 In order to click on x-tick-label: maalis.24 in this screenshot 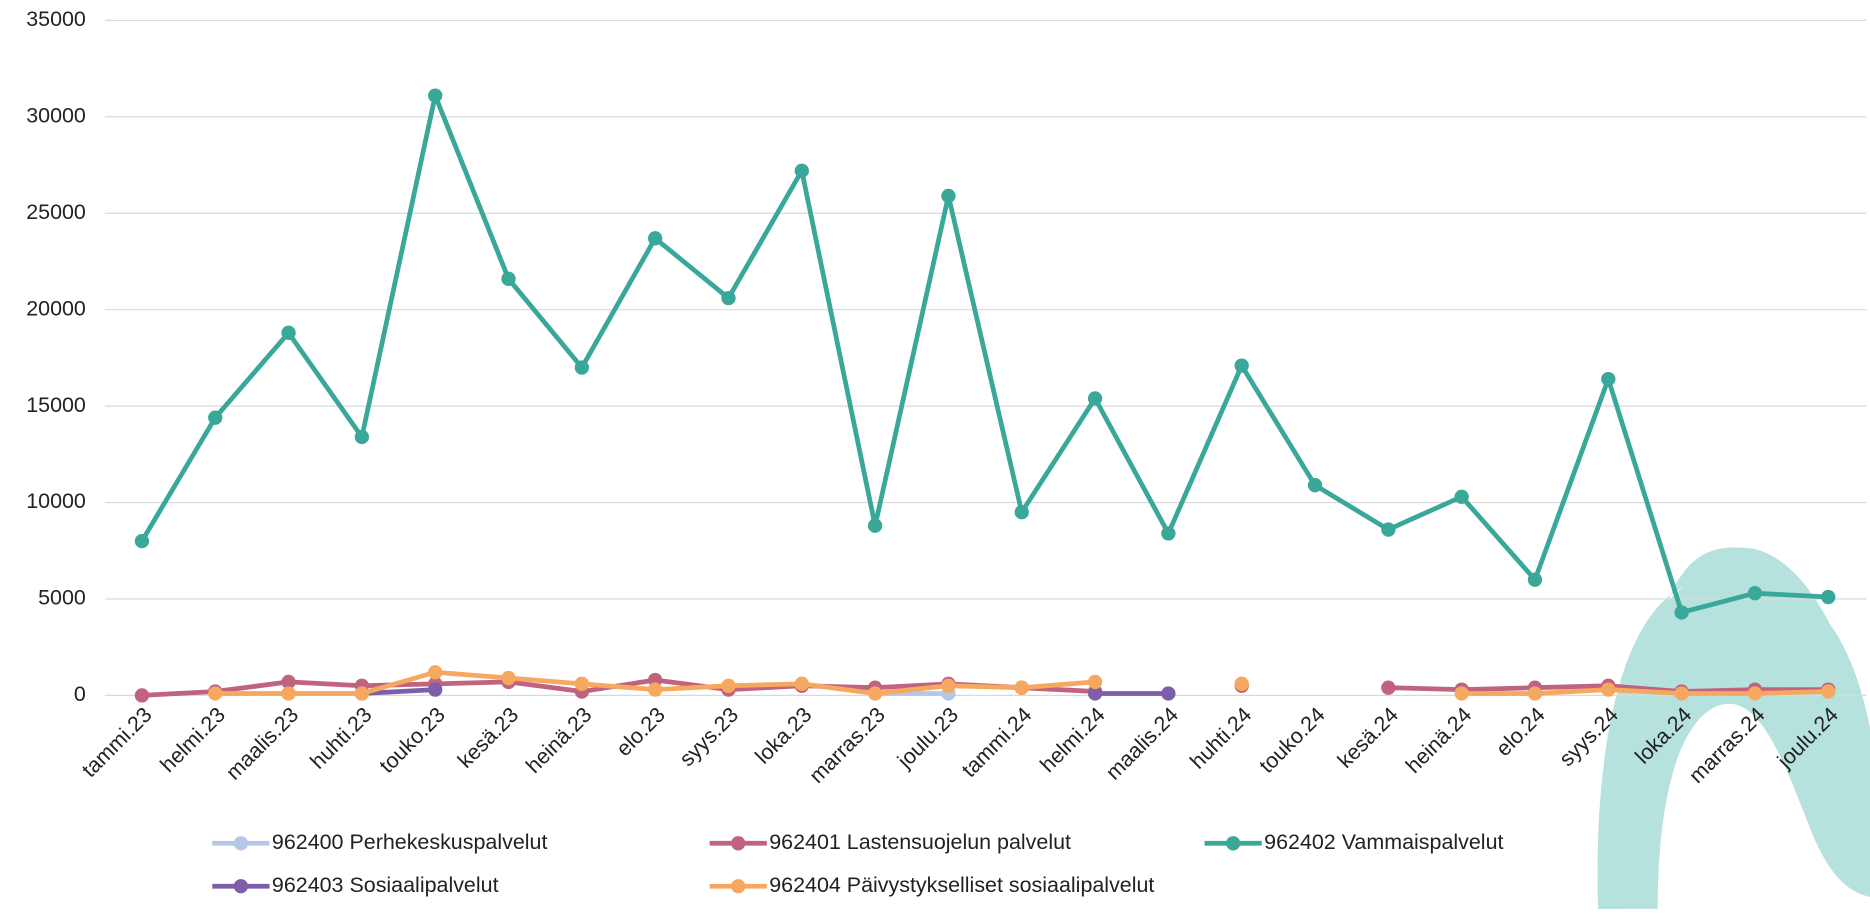, I will do `click(1142, 744)`.